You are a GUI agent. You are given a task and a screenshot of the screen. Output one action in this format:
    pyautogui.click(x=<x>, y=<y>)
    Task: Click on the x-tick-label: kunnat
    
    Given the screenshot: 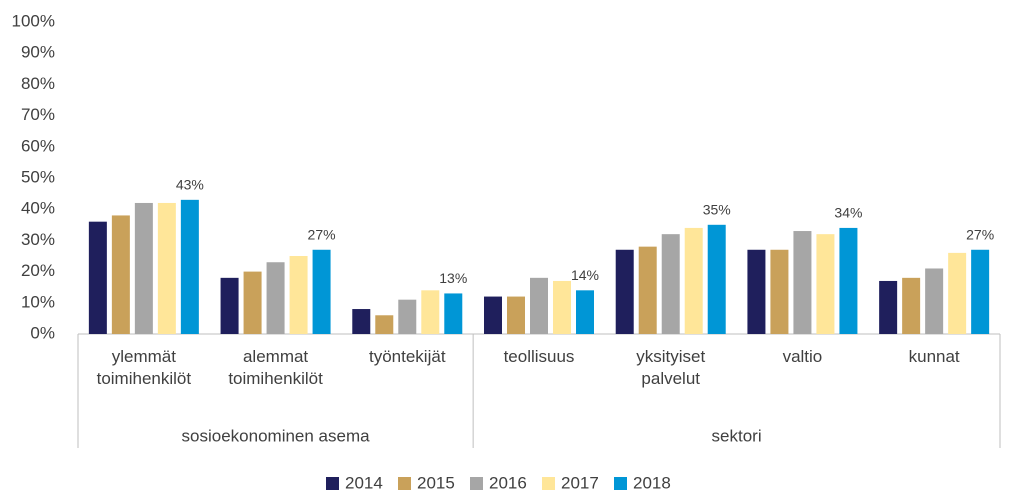 What is the action you would take?
    pyautogui.click(x=934, y=356)
    